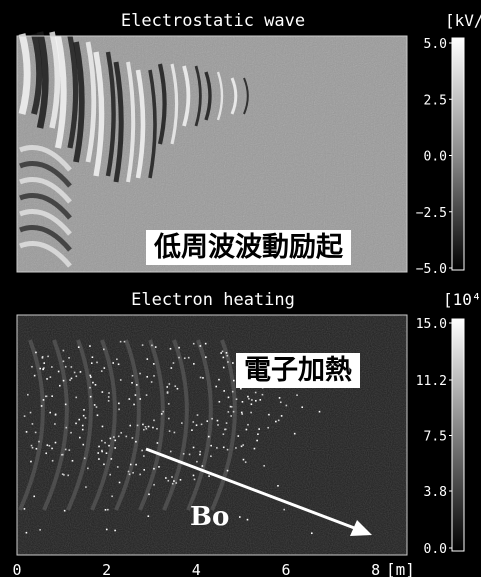  What do you see at coordinates (435, 492) in the screenshot?
I see `heating-colorbar-tick: 3.8` at bounding box center [435, 492].